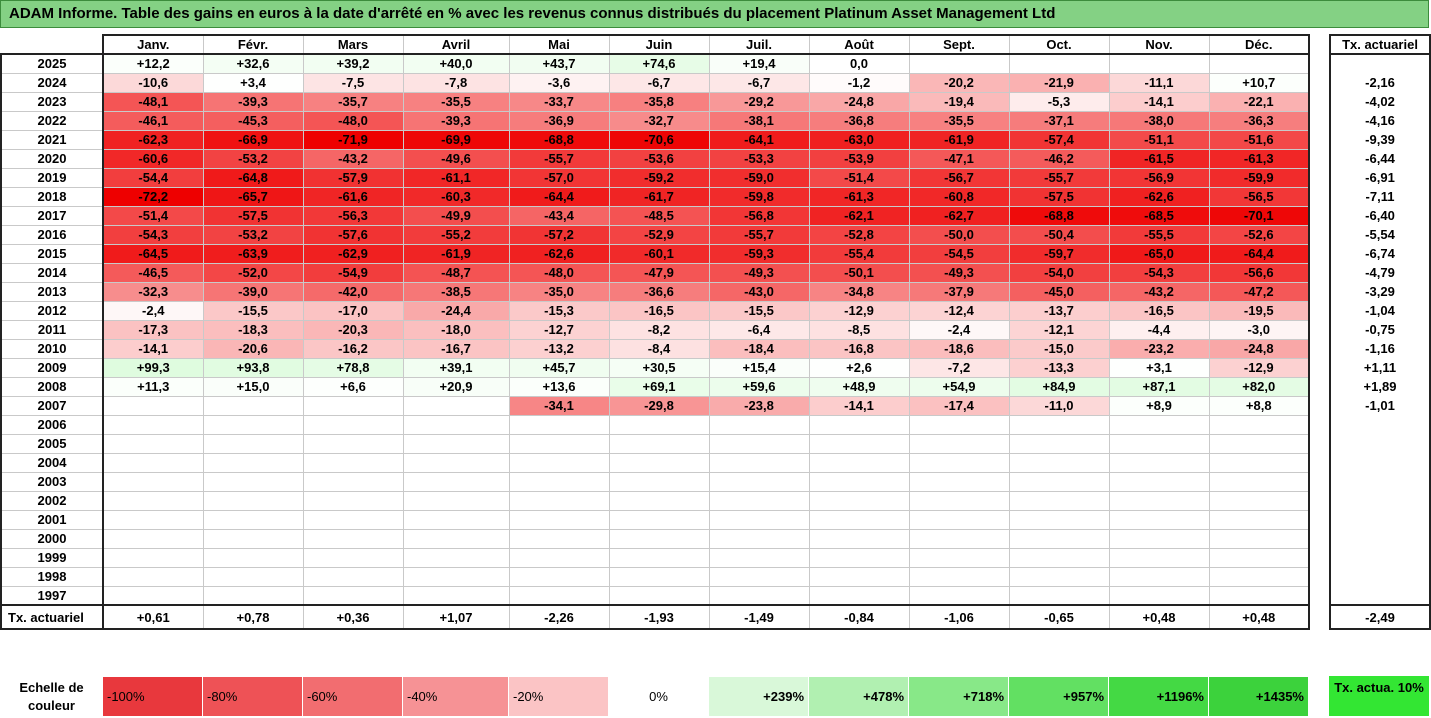  What do you see at coordinates (1380, 215) in the screenshot?
I see `annual-rate-cell: -6,40` at bounding box center [1380, 215].